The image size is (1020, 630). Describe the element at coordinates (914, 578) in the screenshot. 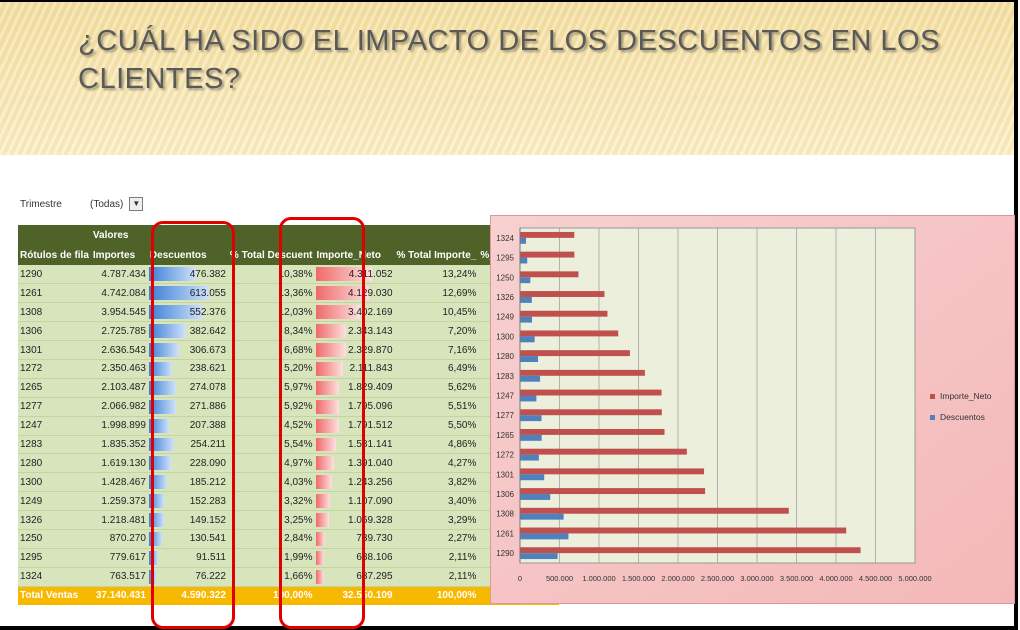

I see `x-tick-label: 5.000.000` at that location.